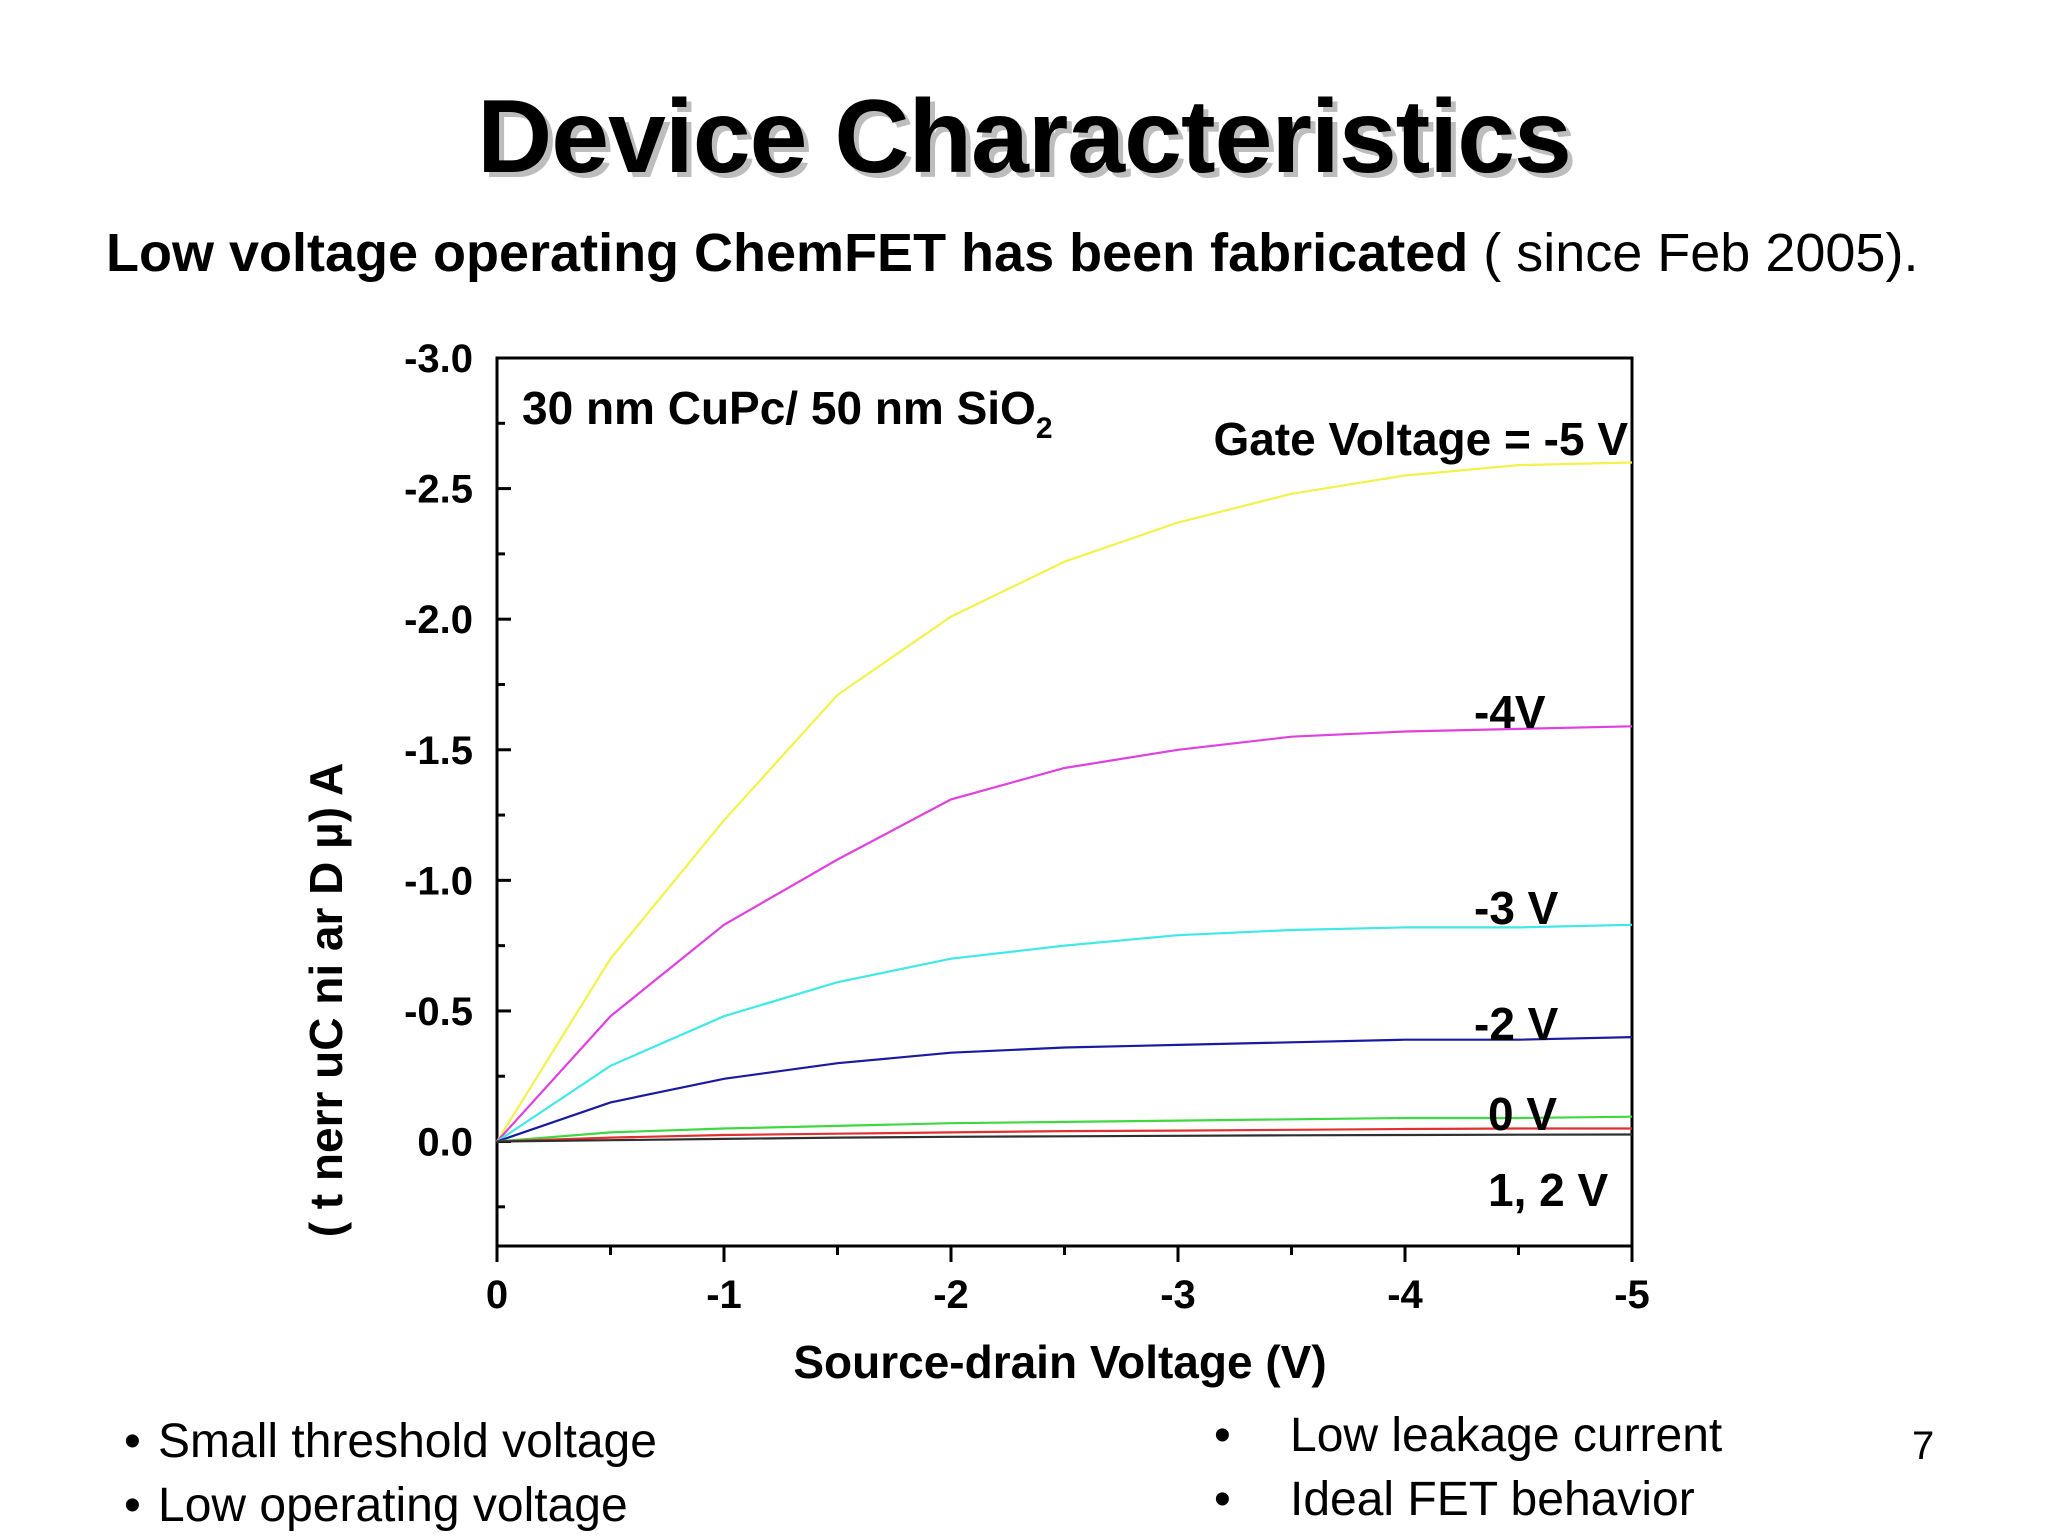 Image resolution: width=2048 pixels, height=1538 pixels. I want to click on y-tick-label: -0.5, so click(438, 1012).